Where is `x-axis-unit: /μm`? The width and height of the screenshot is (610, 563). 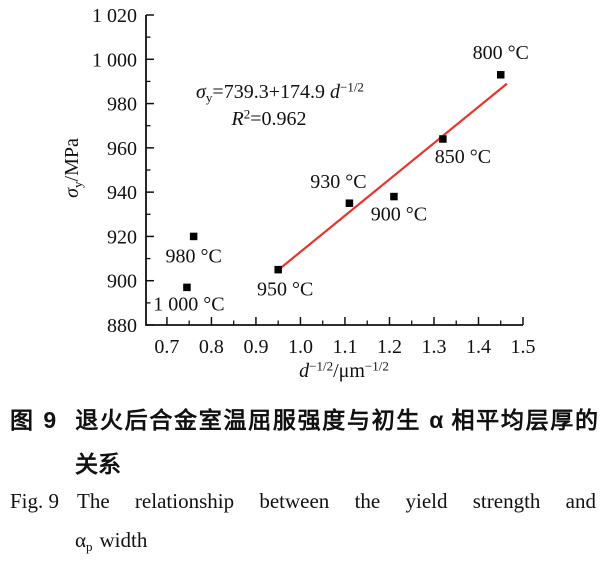 x-axis-unit: /μm is located at coordinates (349, 371).